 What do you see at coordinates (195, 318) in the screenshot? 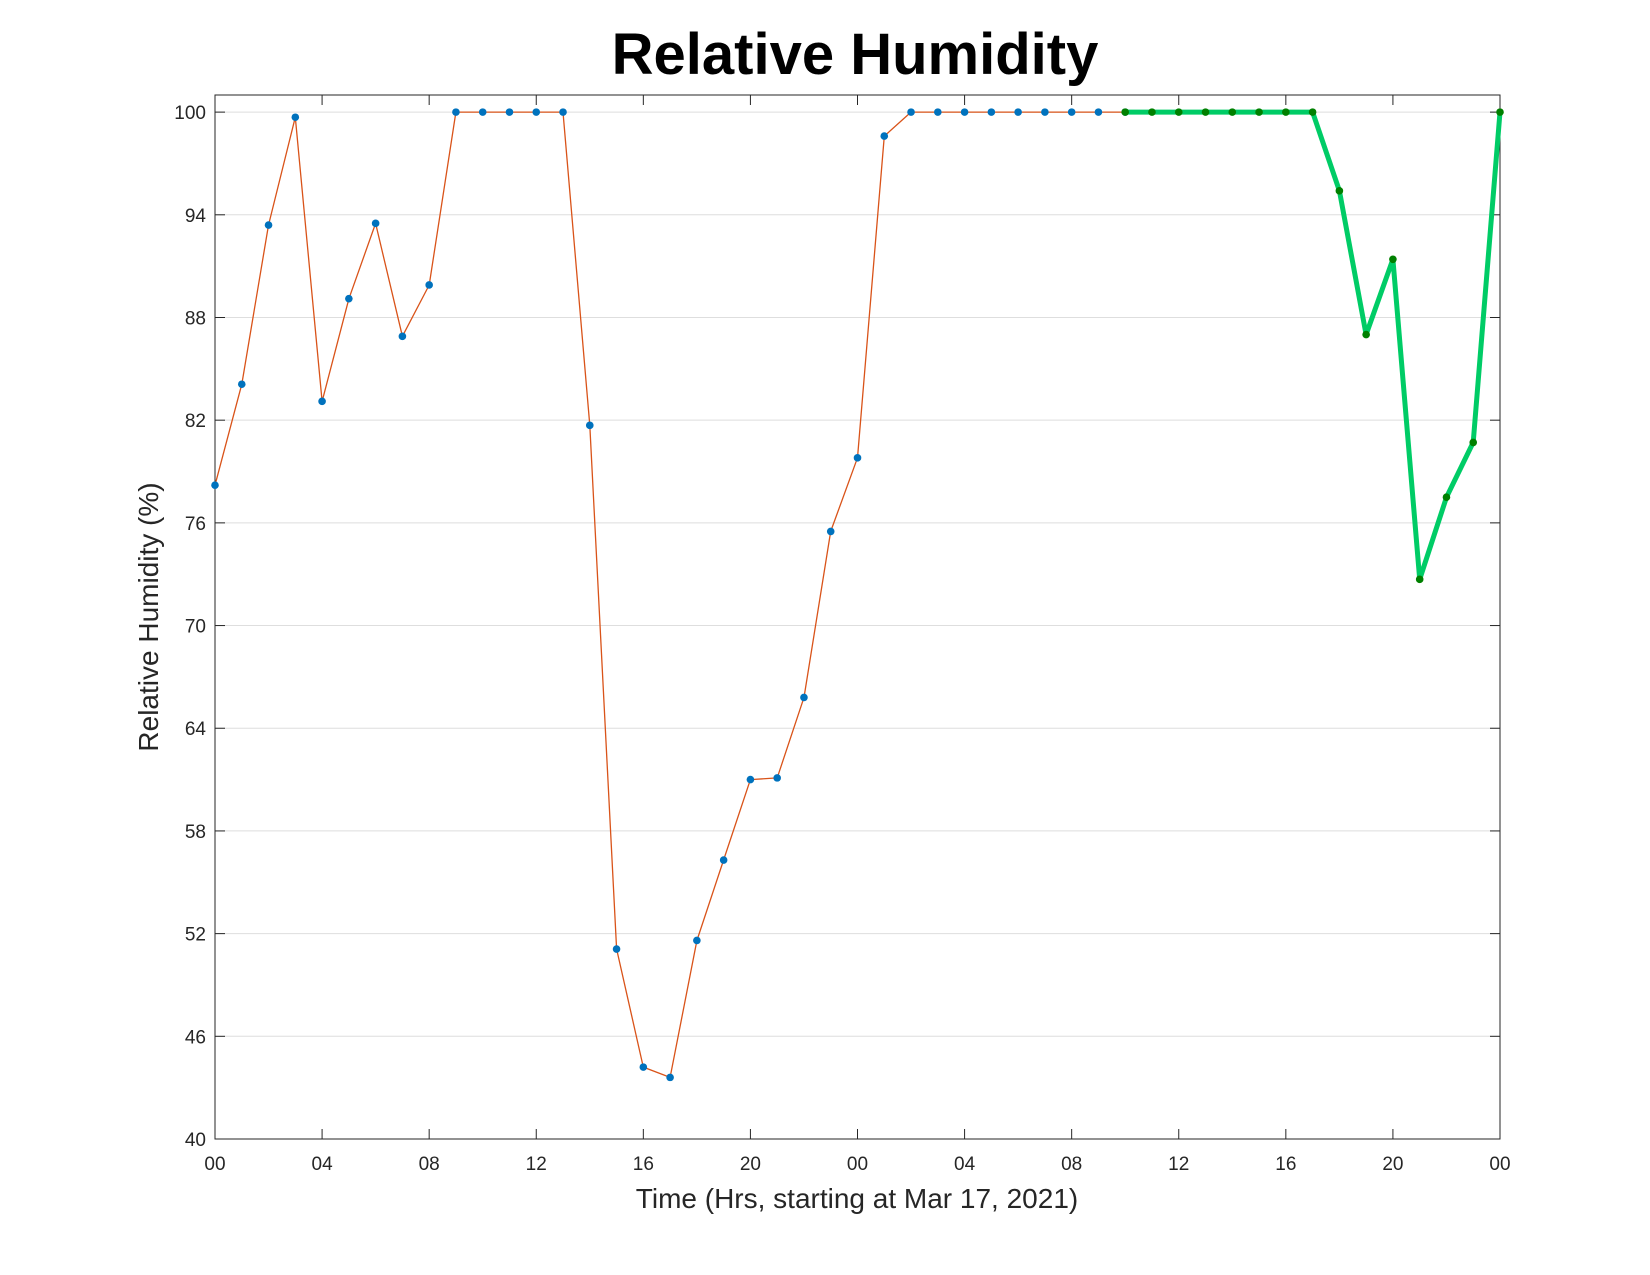
I see `y-tick-label: 88` at bounding box center [195, 318].